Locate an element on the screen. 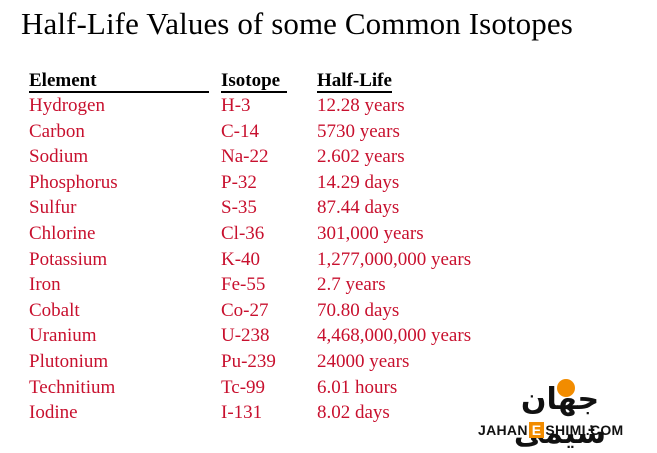  isotope-cell: I-131 is located at coordinates (242, 413).